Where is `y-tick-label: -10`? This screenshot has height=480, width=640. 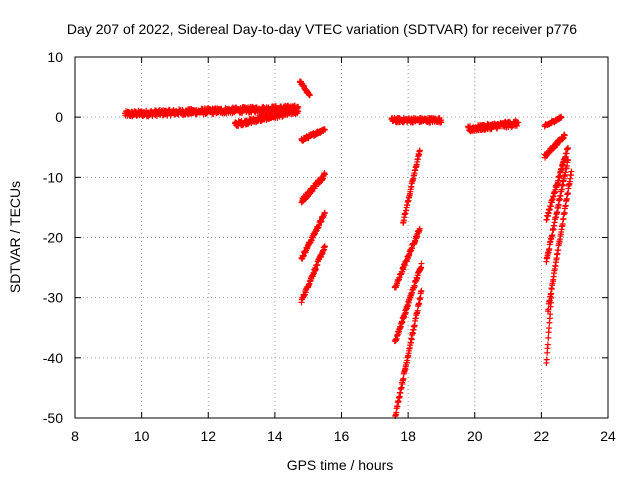
y-tick-label: -10 is located at coordinates (53, 177).